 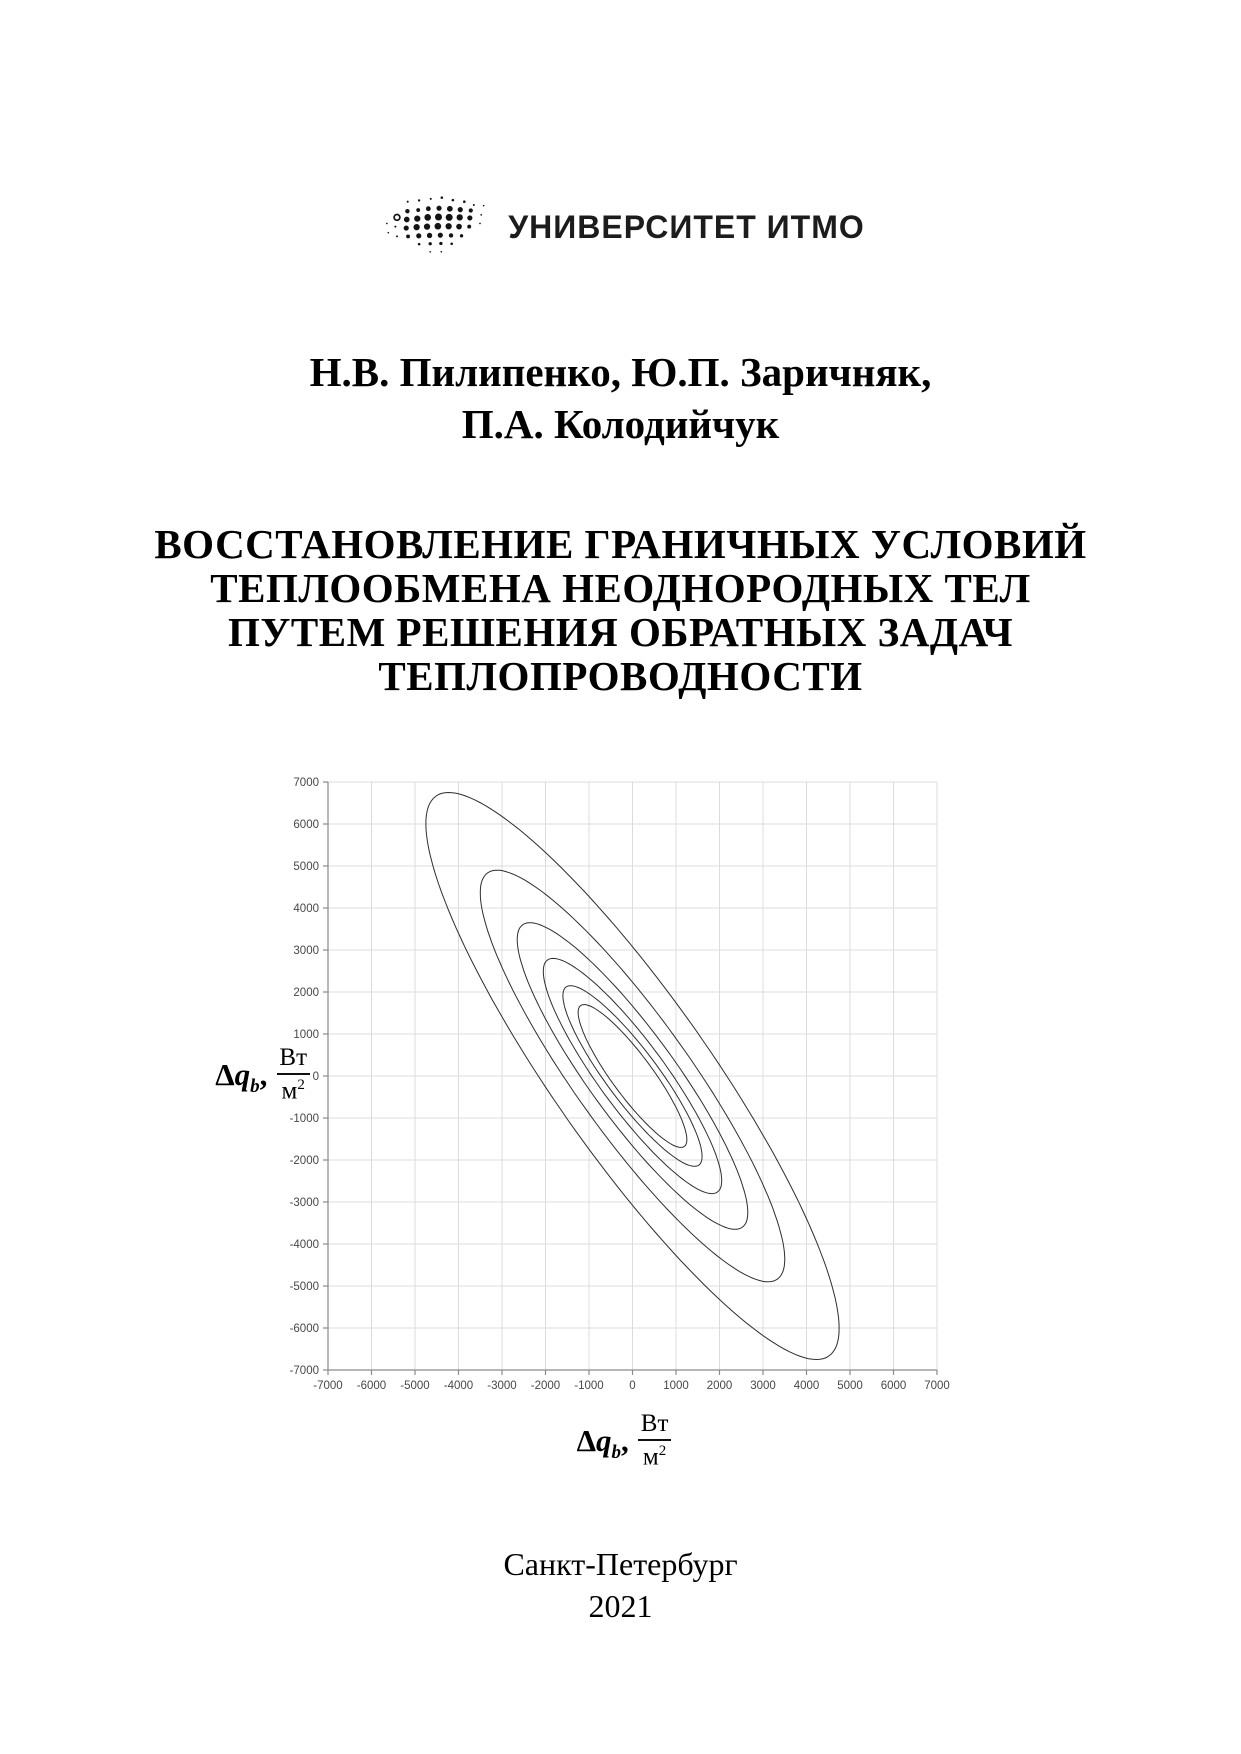 What do you see at coordinates (620, 372) in the screenshot?
I see `authors-line-1: Н.В. Пилипенко, Ю.П. Заричняк,` at bounding box center [620, 372].